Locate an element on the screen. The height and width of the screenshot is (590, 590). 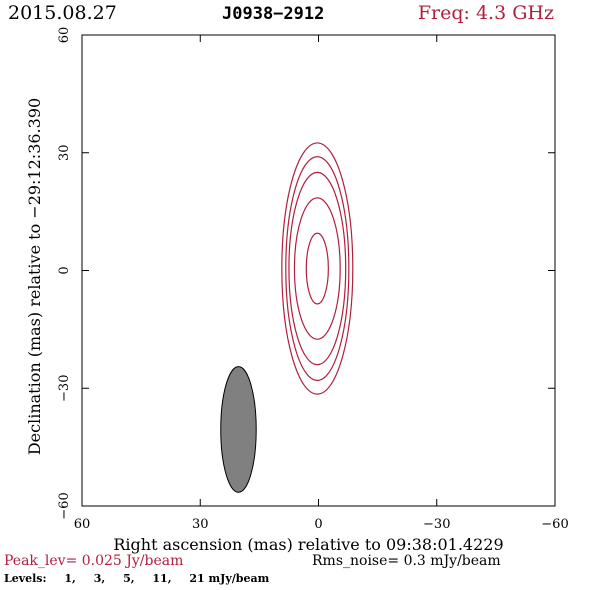
x-tick-label: −60 is located at coordinates (554, 524).